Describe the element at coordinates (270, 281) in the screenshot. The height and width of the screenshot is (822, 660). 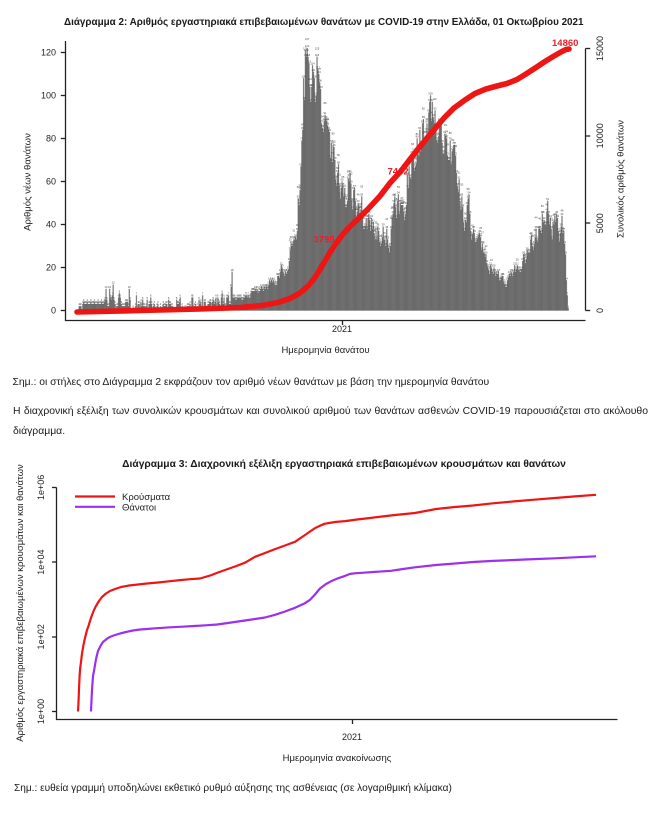
I see `svg-text: 13` at that location.